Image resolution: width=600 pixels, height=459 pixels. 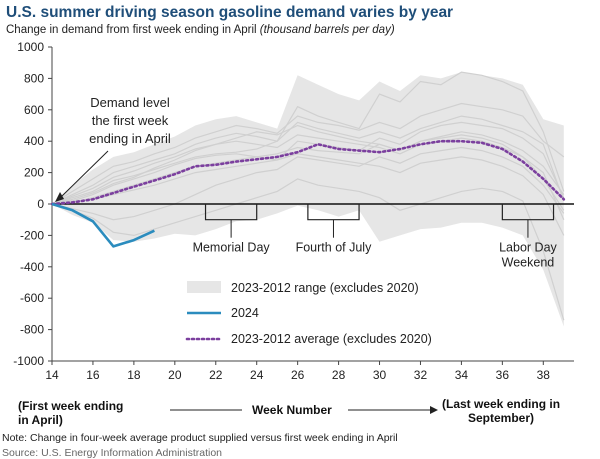 I want to click on x-tick-label: 30, so click(x=380, y=375).